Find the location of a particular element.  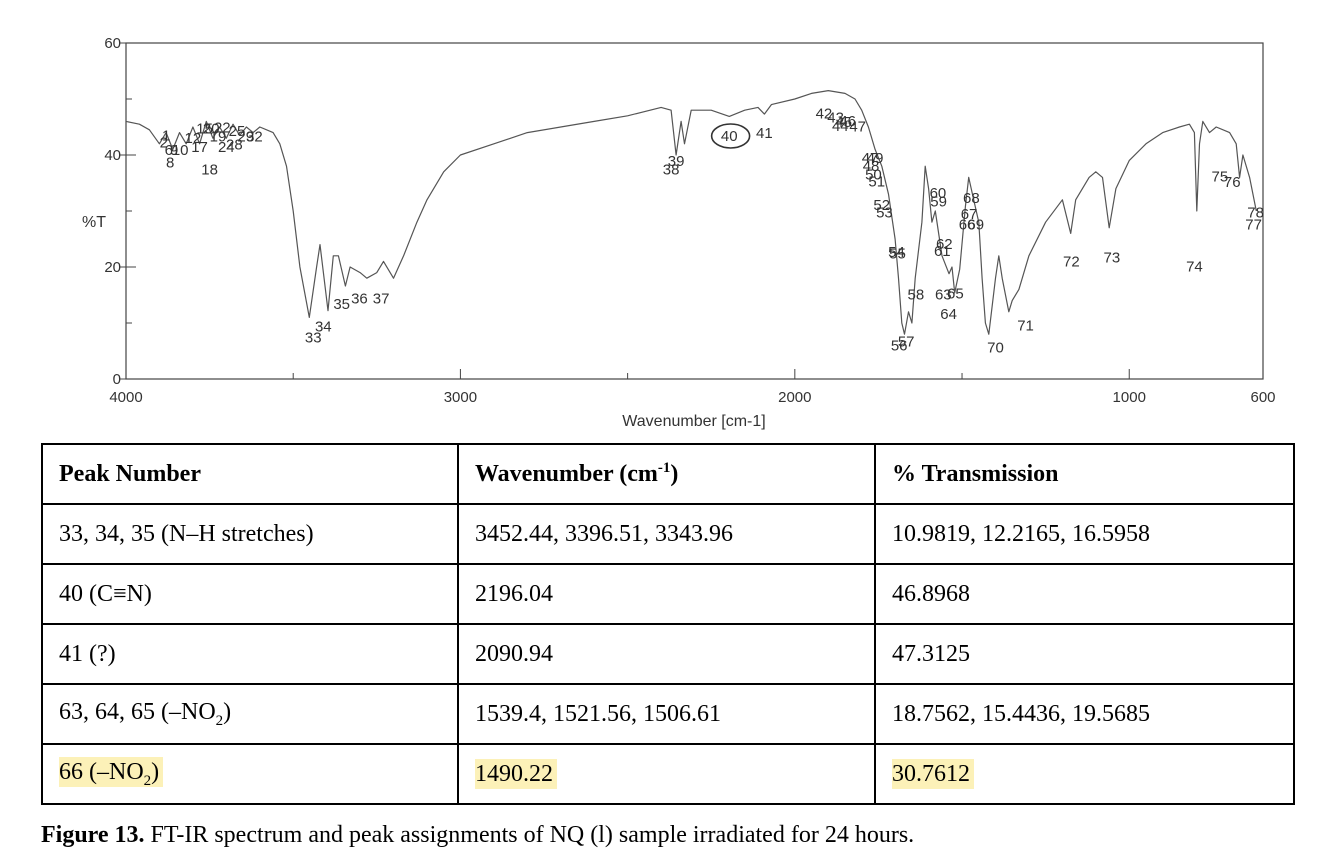

peak-label: 46 is located at coordinates (847, 121).